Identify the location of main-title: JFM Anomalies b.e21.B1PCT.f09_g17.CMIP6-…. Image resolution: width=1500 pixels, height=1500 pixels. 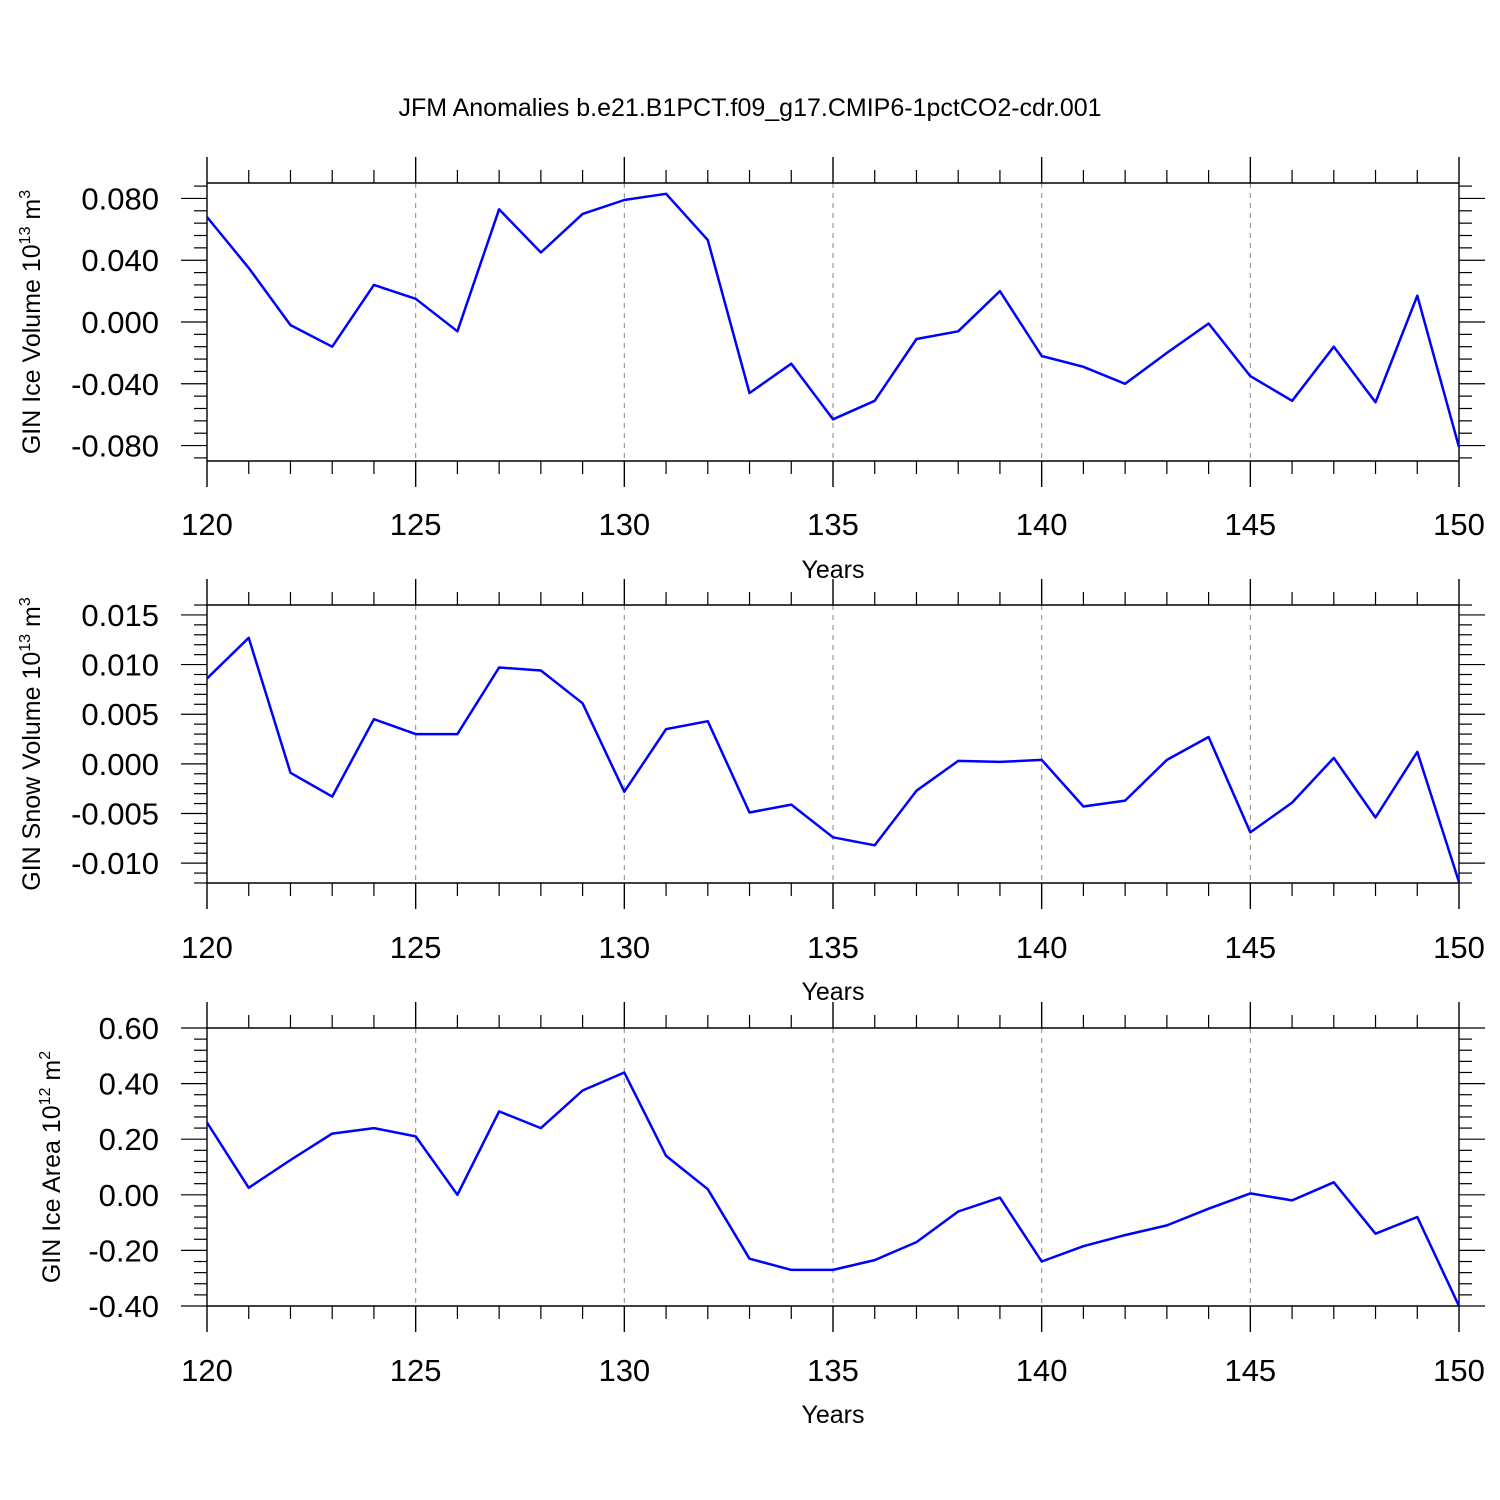
(750, 108).